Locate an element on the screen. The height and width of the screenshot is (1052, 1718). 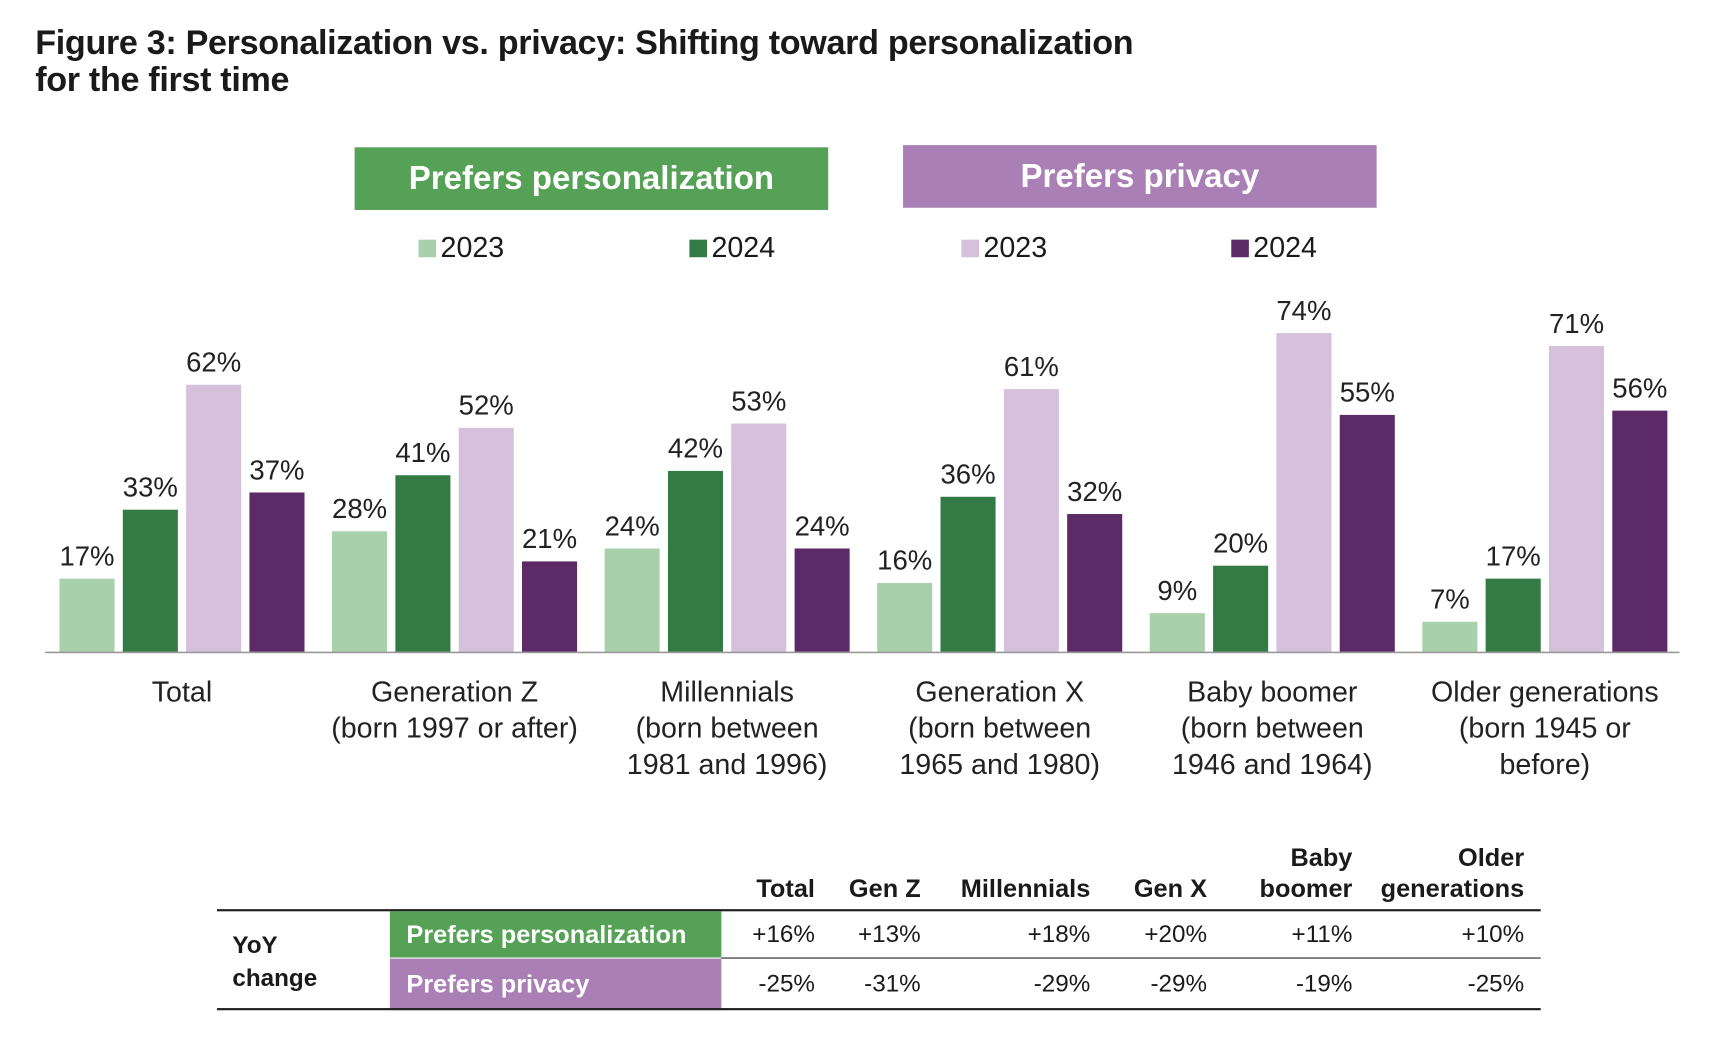
category-label-line: 1981 and 1996) is located at coordinates (727, 764).